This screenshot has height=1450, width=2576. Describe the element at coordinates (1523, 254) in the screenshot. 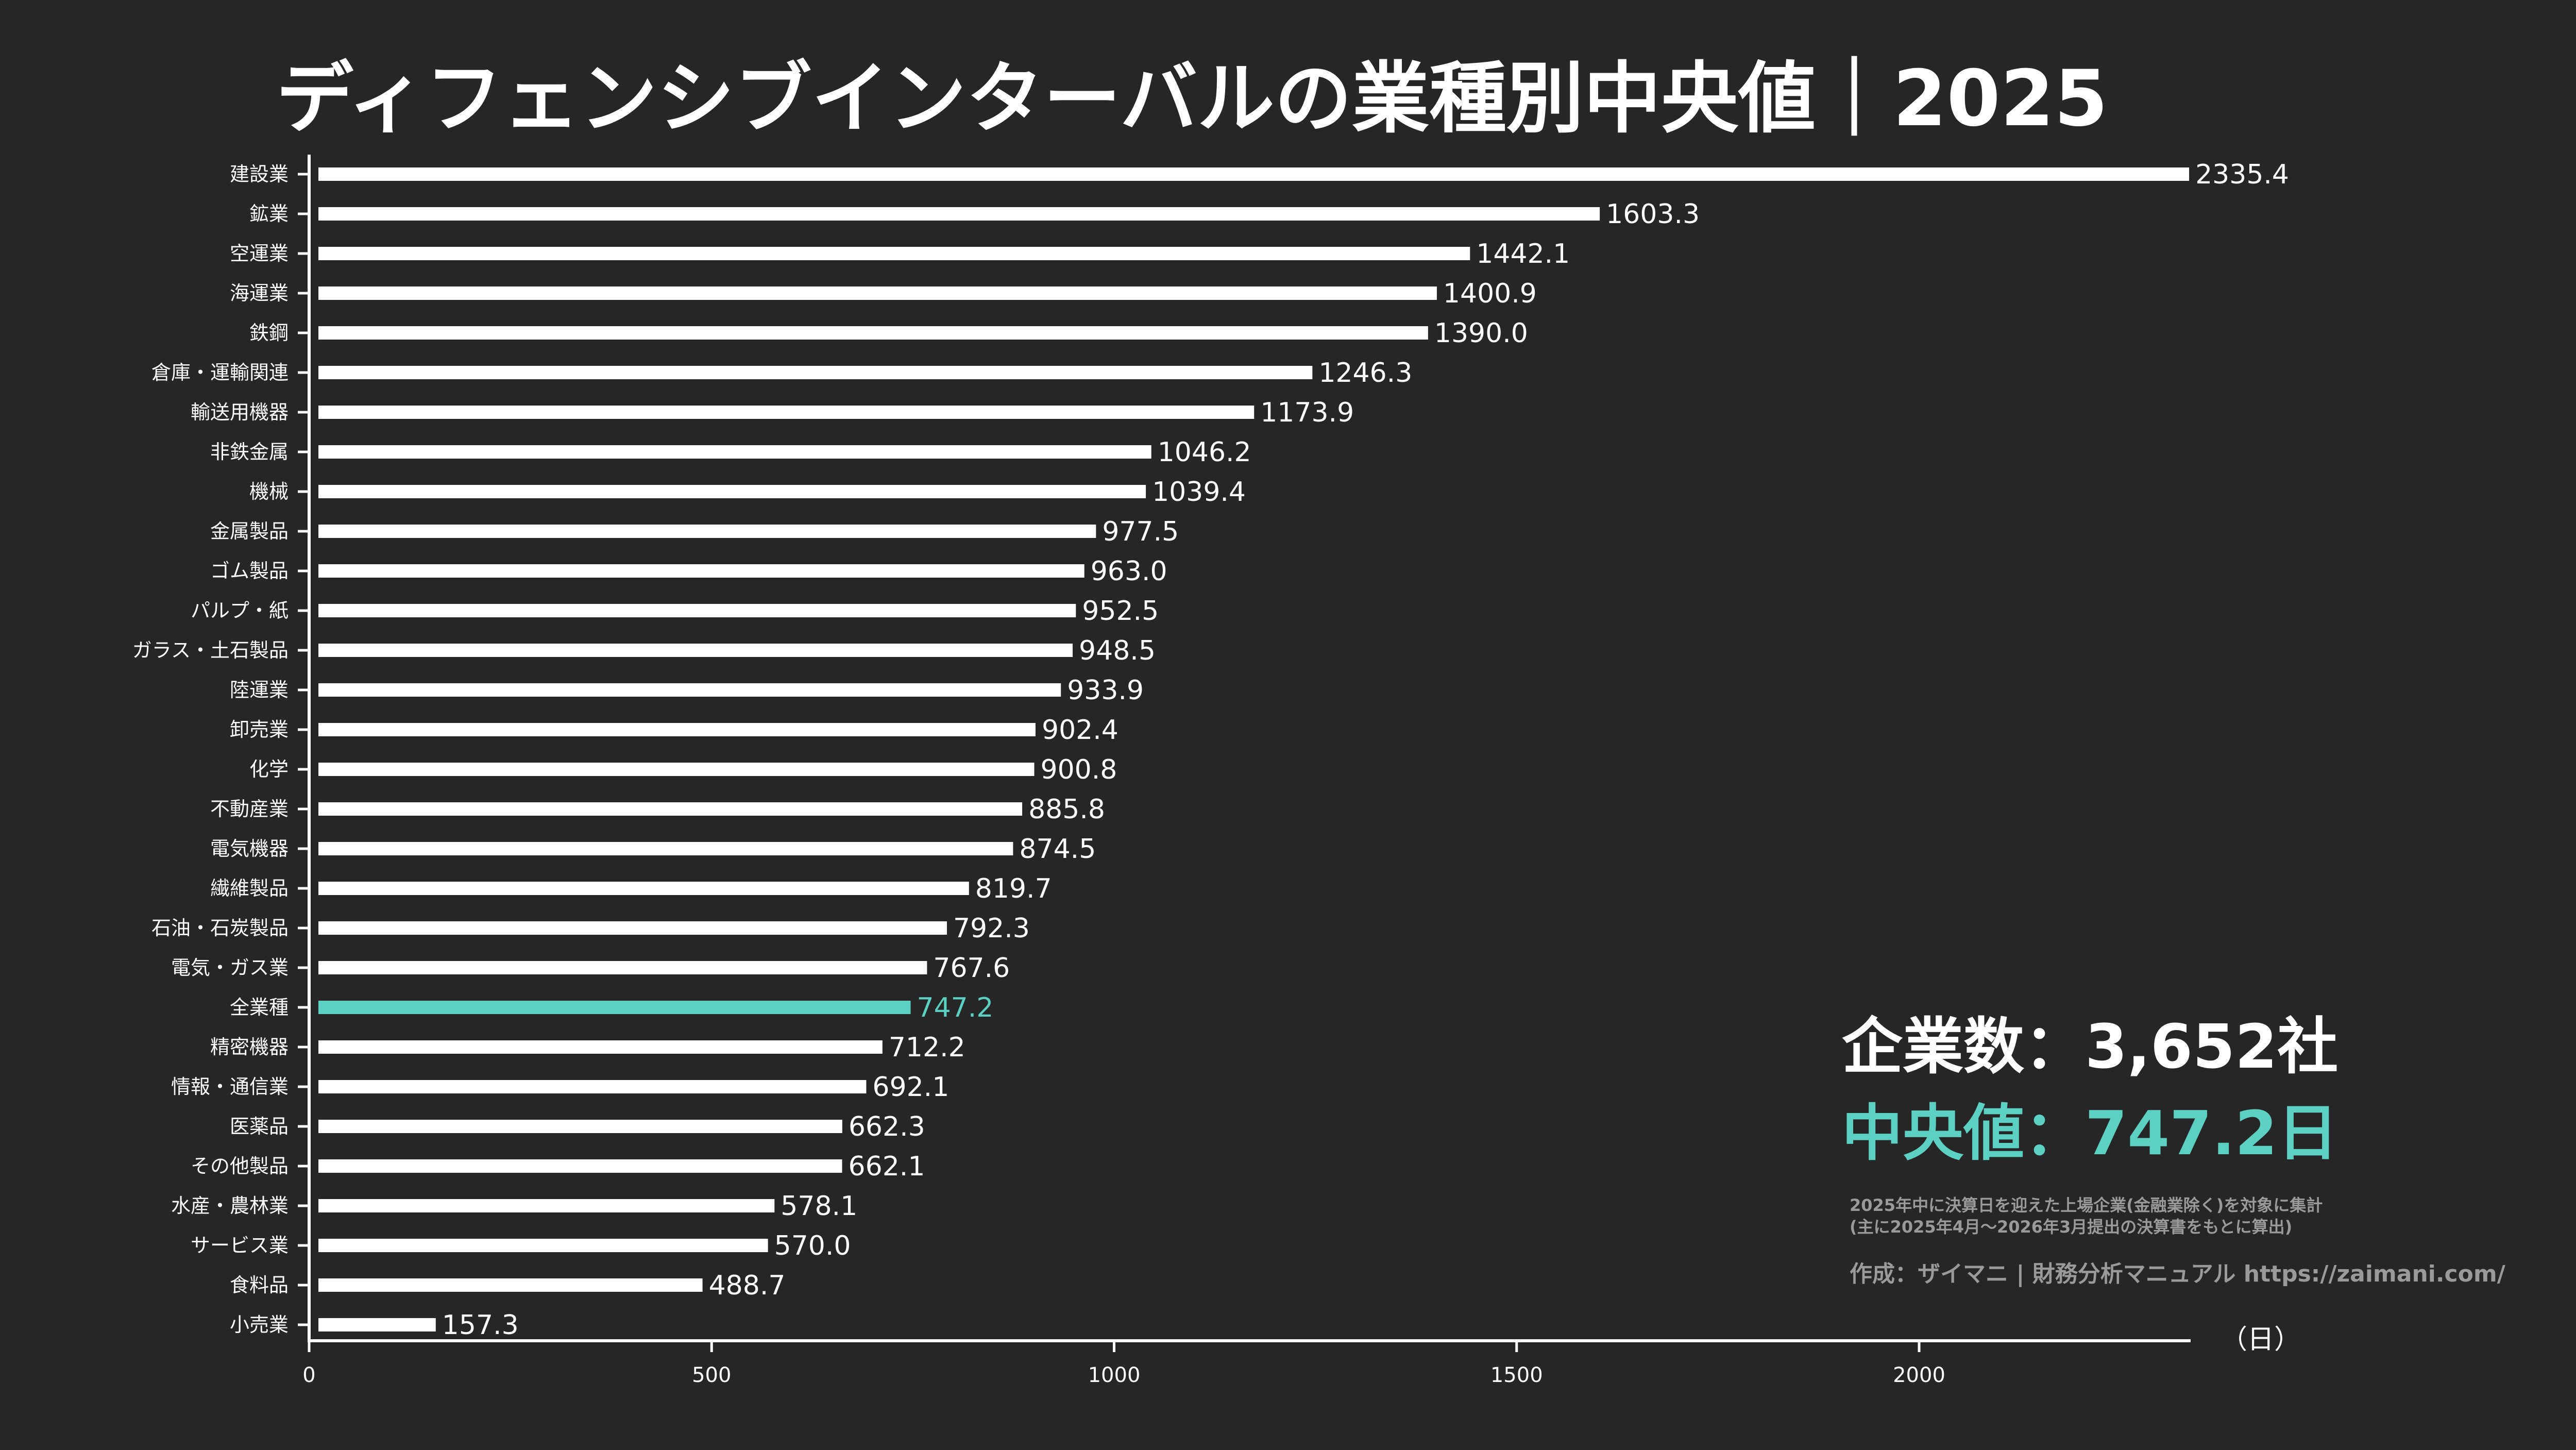

I see `value-label: 1442.1` at that location.